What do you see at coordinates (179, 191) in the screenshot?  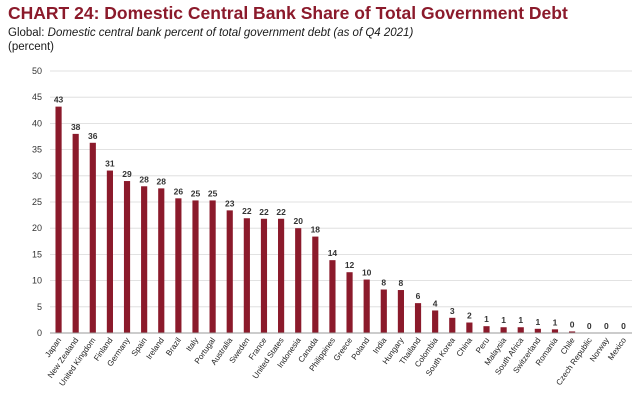 I see `bar-value-label: 26` at bounding box center [179, 191].